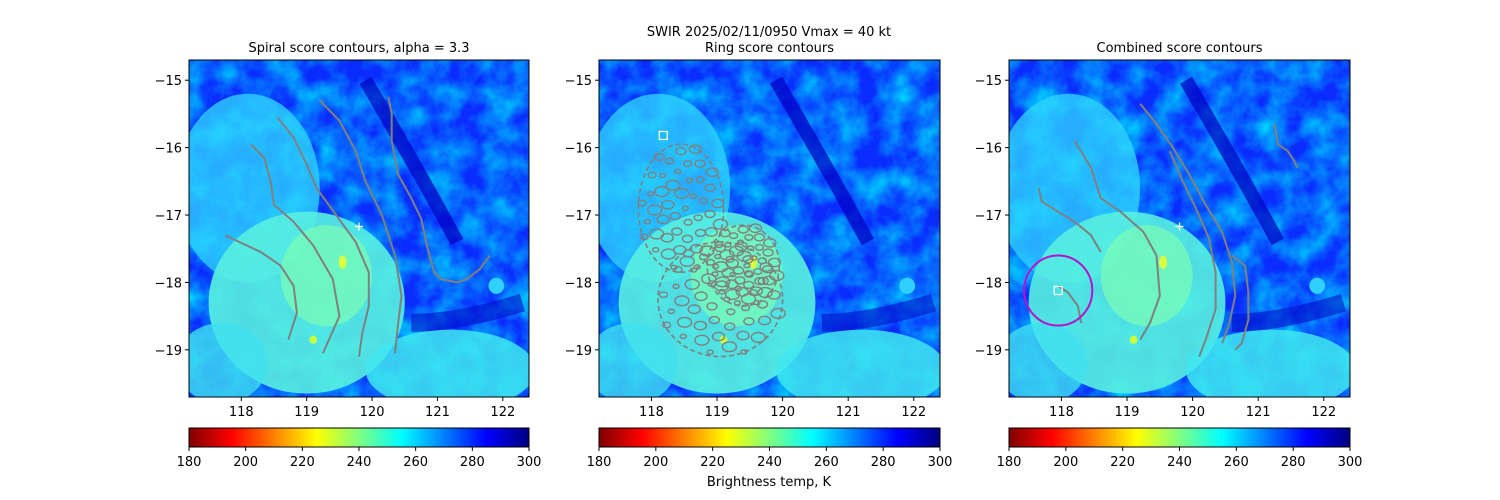 This screenshot has height=500, width=1500. Describe the element at coordinates (241, 412) in the screenshot. I see `x-tick-label: 118` at that location.